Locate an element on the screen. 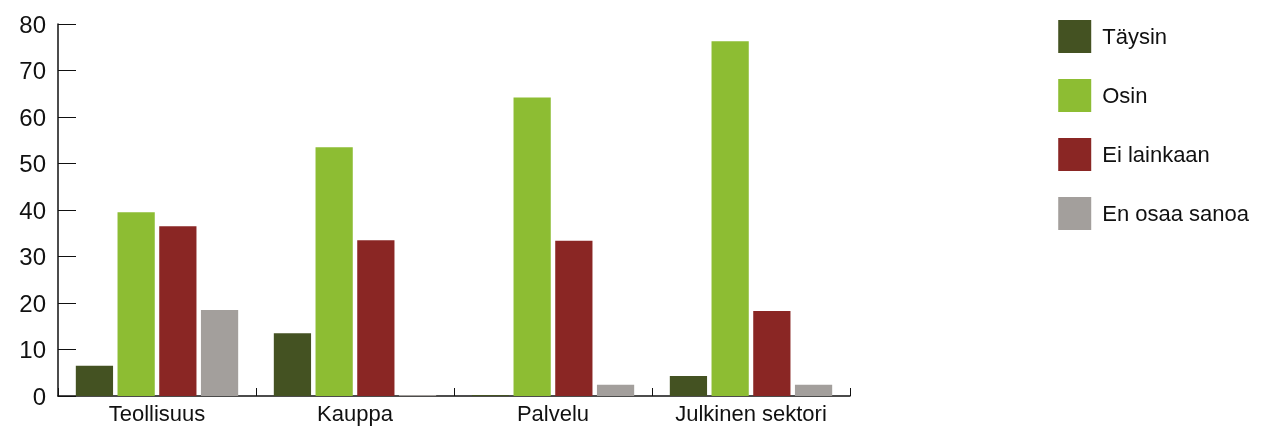 Image resolution: width=1264 pixels, height=434 pixels. y-tick-label: 20 is located at coordinates (32, 303).